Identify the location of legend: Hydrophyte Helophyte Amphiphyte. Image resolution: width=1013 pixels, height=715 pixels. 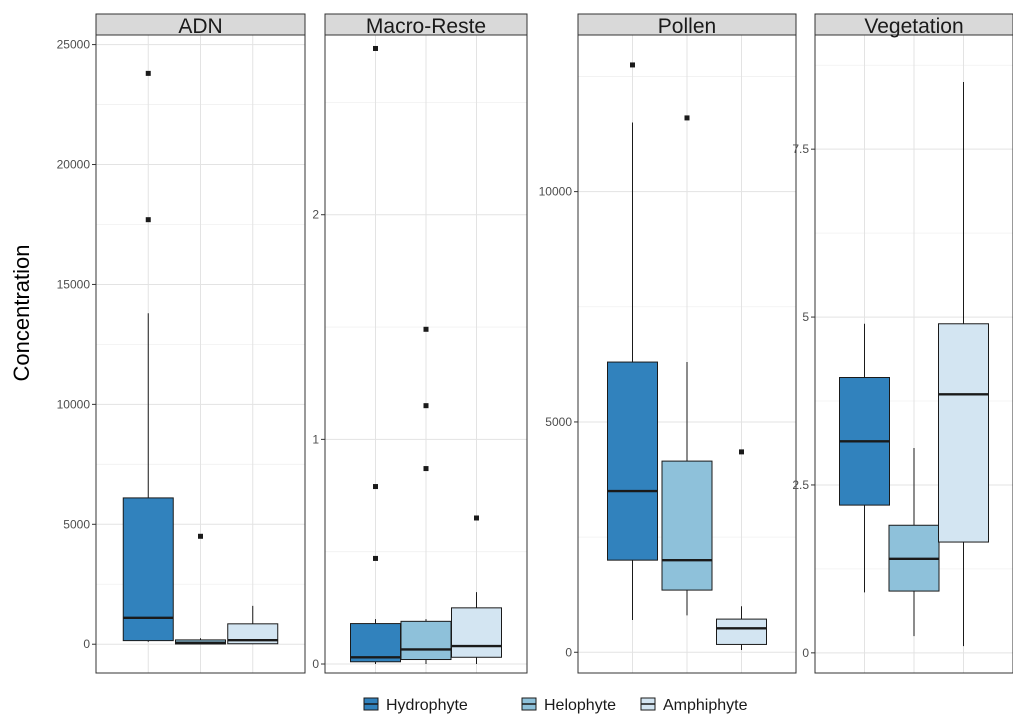
(555, 705).